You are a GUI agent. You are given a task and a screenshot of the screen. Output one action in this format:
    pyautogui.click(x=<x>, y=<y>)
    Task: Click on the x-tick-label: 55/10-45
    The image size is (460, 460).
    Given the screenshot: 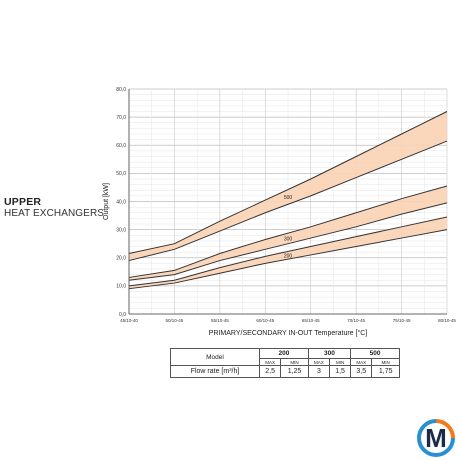 What is the action you would take?
    pyautogui.click(x=220, y=320)
    